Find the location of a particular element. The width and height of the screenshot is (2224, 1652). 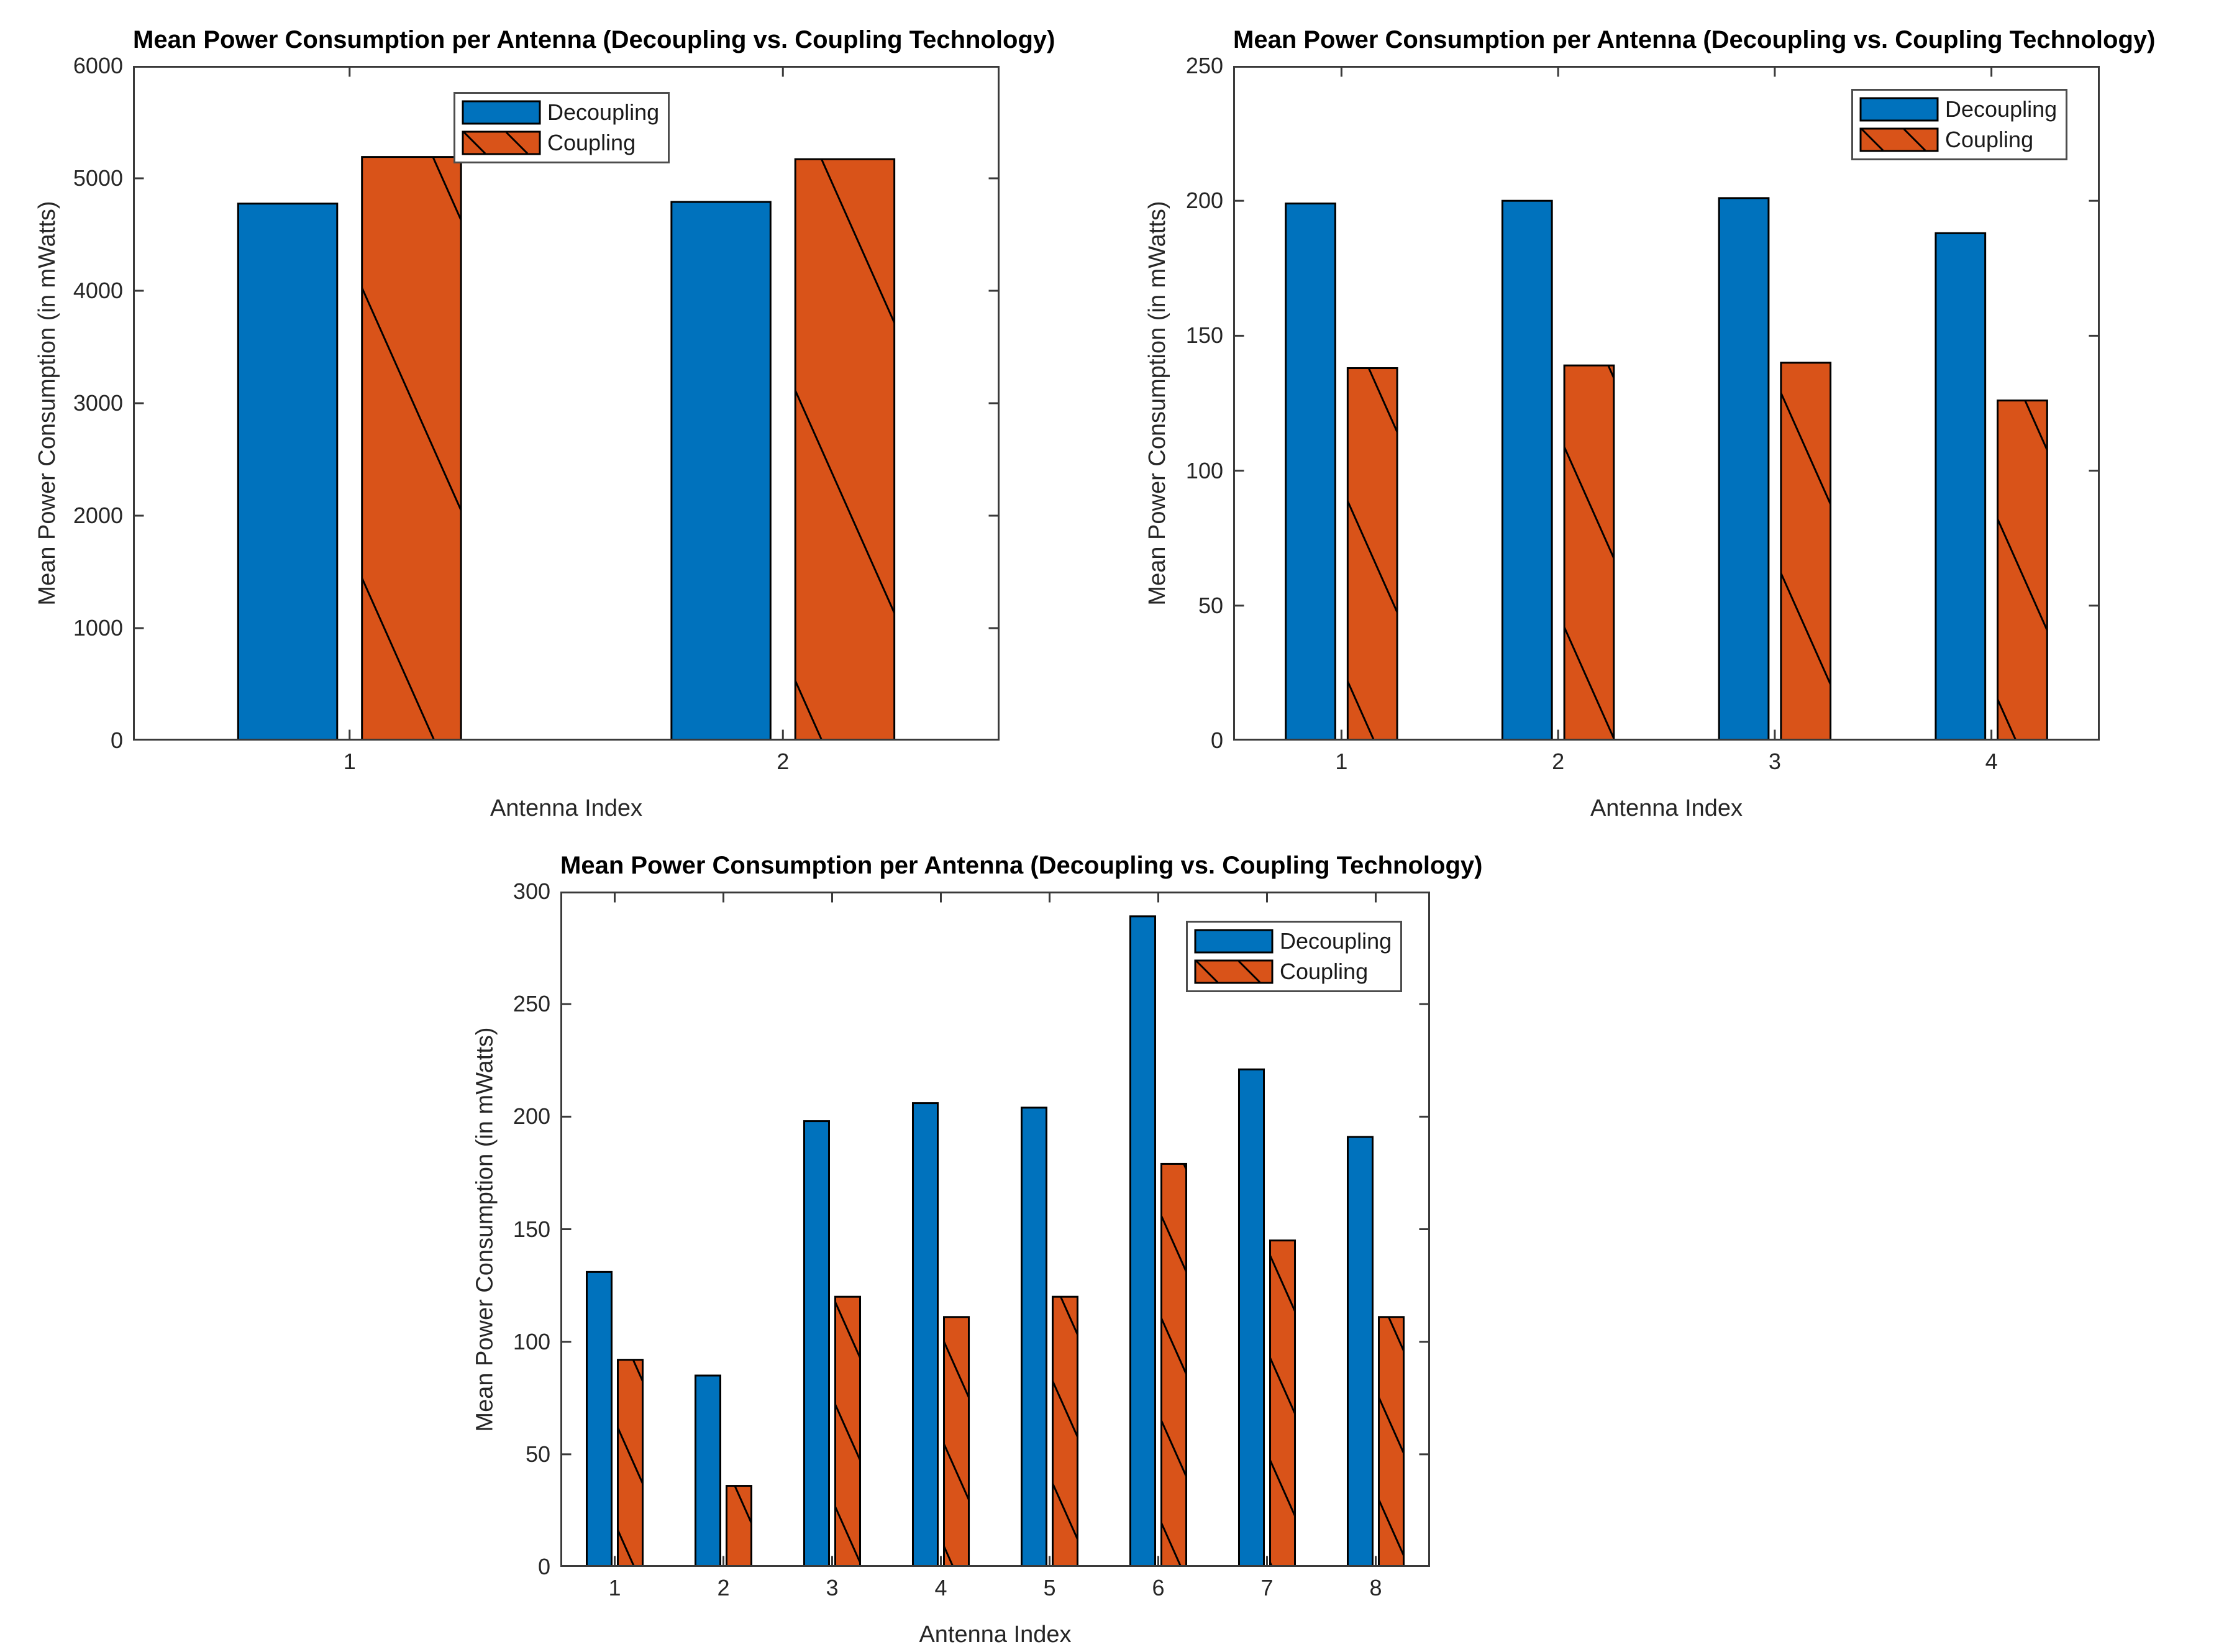

y-axis-label: Mean Power Consumption (in mWatts) is located at coordinates (1157, 403).